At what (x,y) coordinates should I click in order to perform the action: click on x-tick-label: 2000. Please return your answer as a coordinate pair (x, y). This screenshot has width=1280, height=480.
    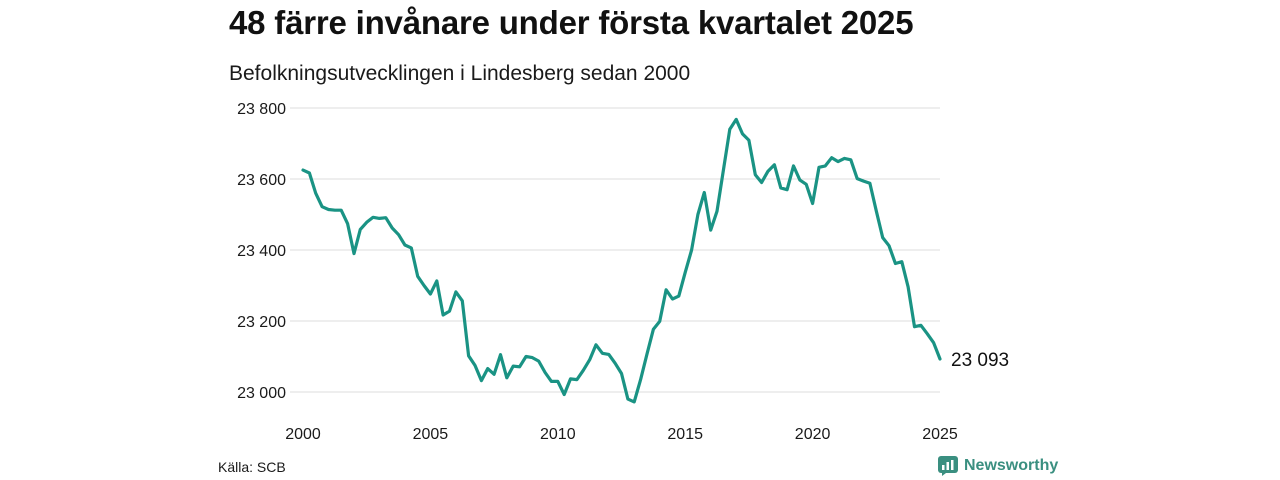
    Looking at the image, I should click on (303, 434).